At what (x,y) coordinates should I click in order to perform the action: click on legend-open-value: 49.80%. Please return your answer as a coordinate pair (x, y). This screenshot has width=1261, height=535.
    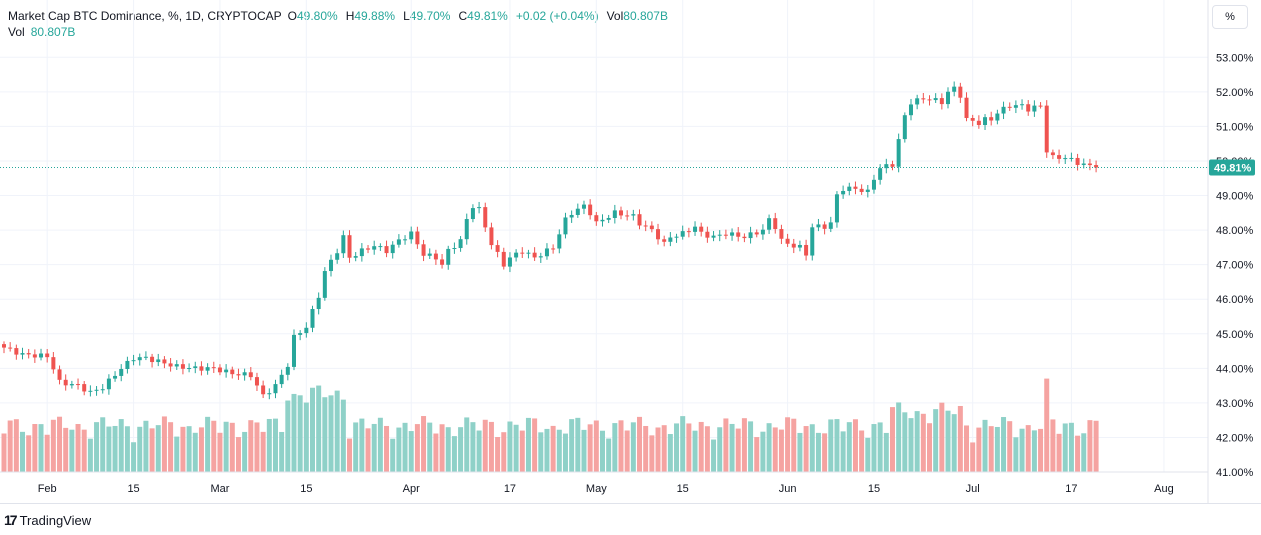
    Looking at the image, I should click on (317, 16).